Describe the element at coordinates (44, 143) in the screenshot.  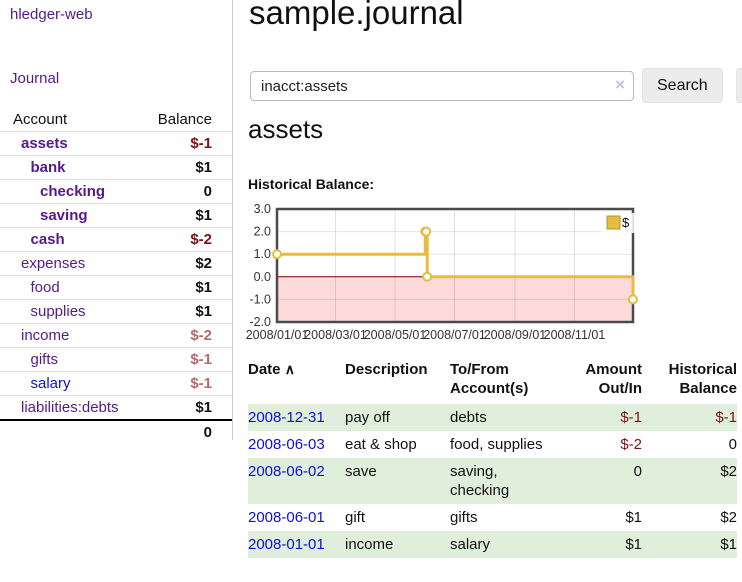
I see `sidebar-account-link: assets` at that location.